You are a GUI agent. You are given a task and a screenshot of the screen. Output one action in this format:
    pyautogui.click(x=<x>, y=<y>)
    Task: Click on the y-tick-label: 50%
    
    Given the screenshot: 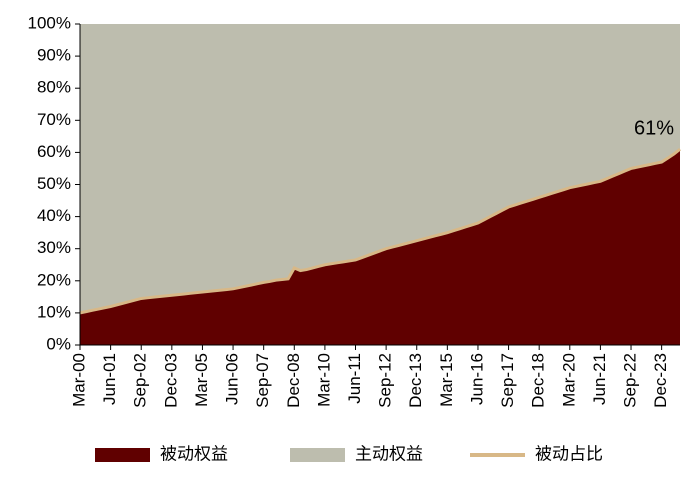 What is the action you would take?
    pyautogui.click(x=54, y=183)
    